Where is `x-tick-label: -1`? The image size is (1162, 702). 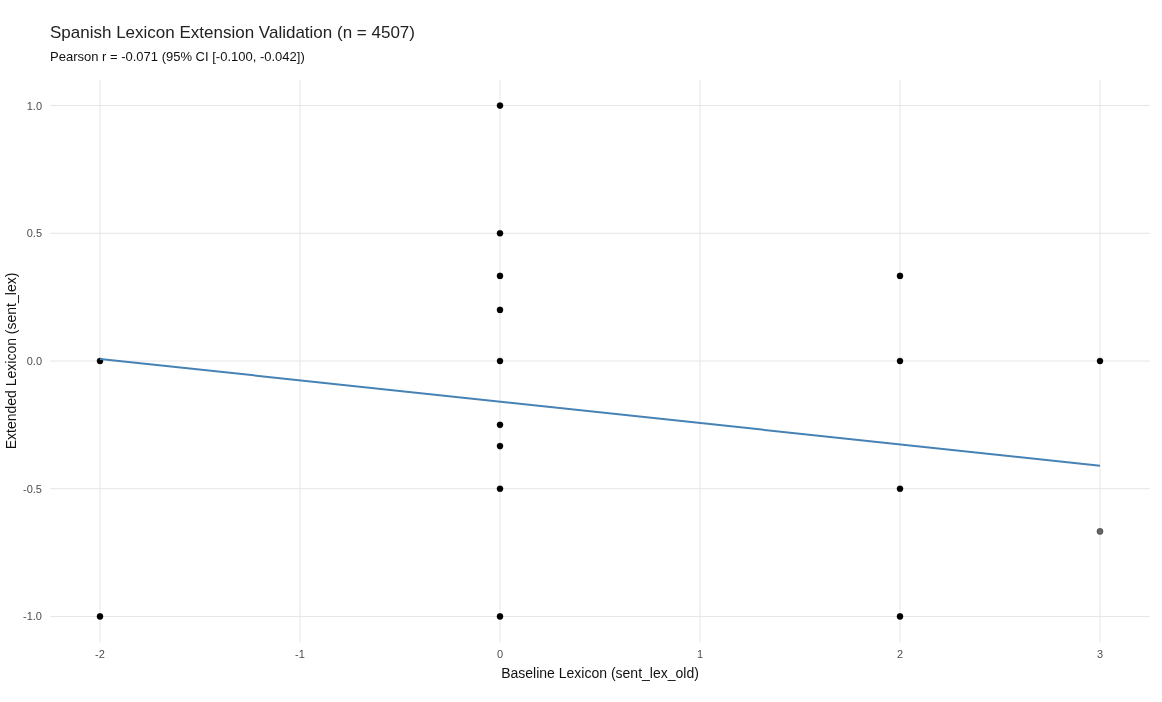 x-tick-label: -1 is located at coordinates (300, 654).